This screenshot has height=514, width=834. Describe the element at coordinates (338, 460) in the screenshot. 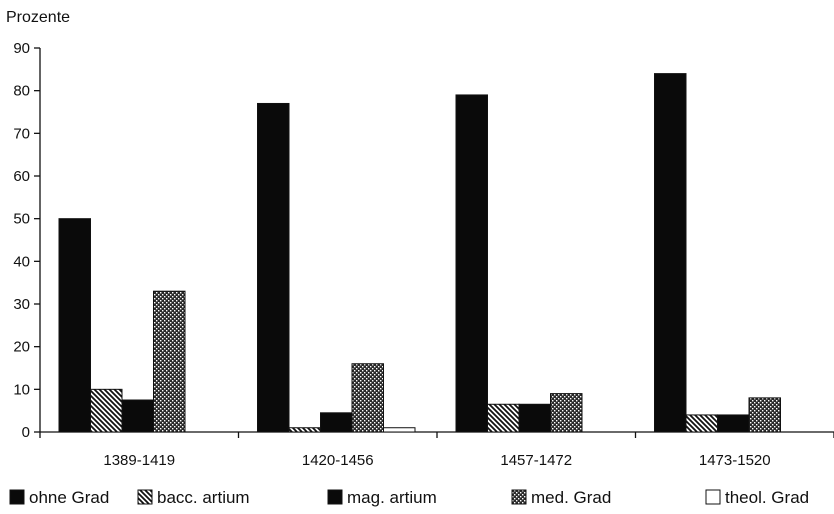

I see `x-tick-label: 1420-1456` at that location.